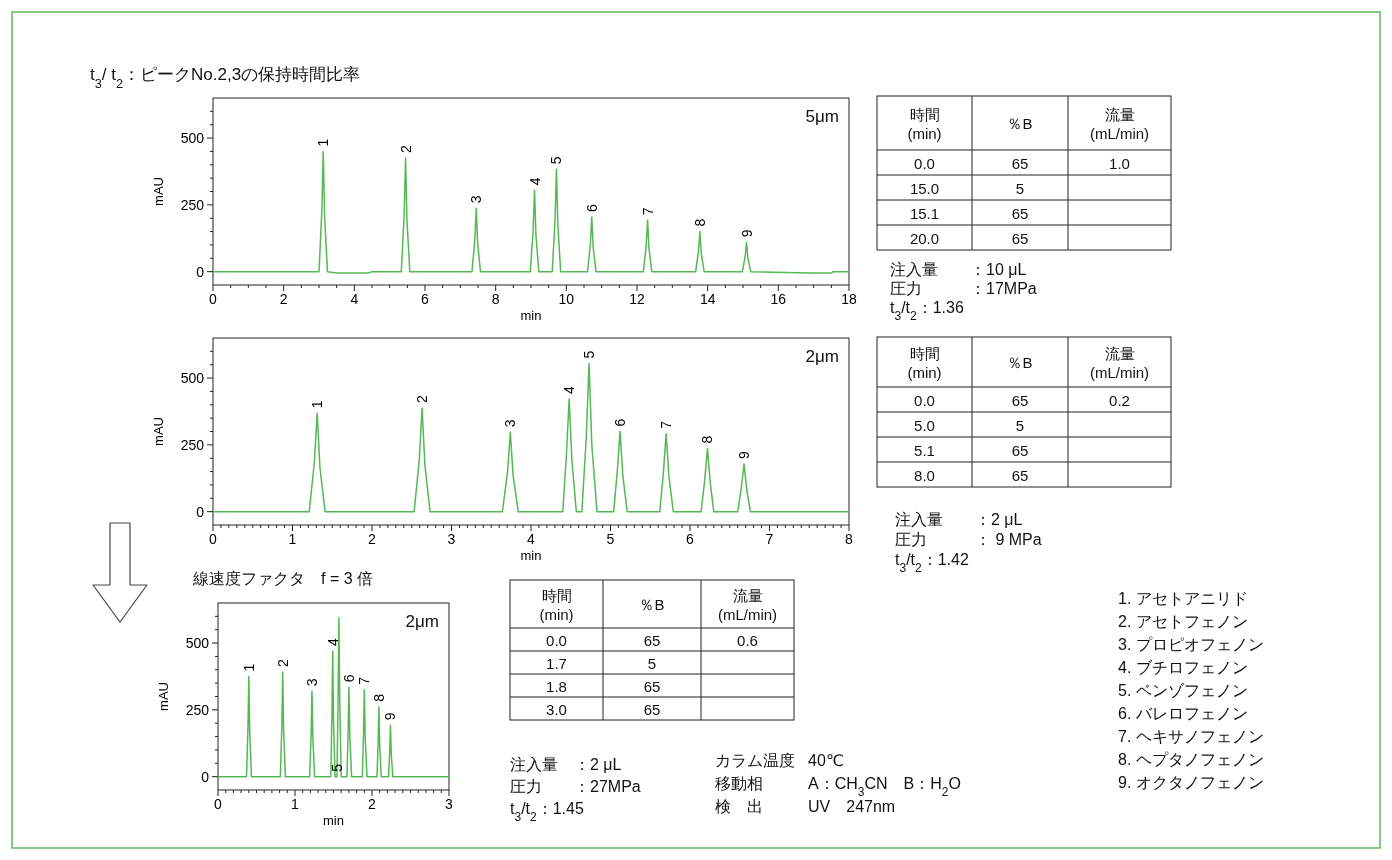 Image resolution: width=1392 pixels, height=860 pixels. I want to click on text: 圧力 ：27MPa, so click(575, 786).